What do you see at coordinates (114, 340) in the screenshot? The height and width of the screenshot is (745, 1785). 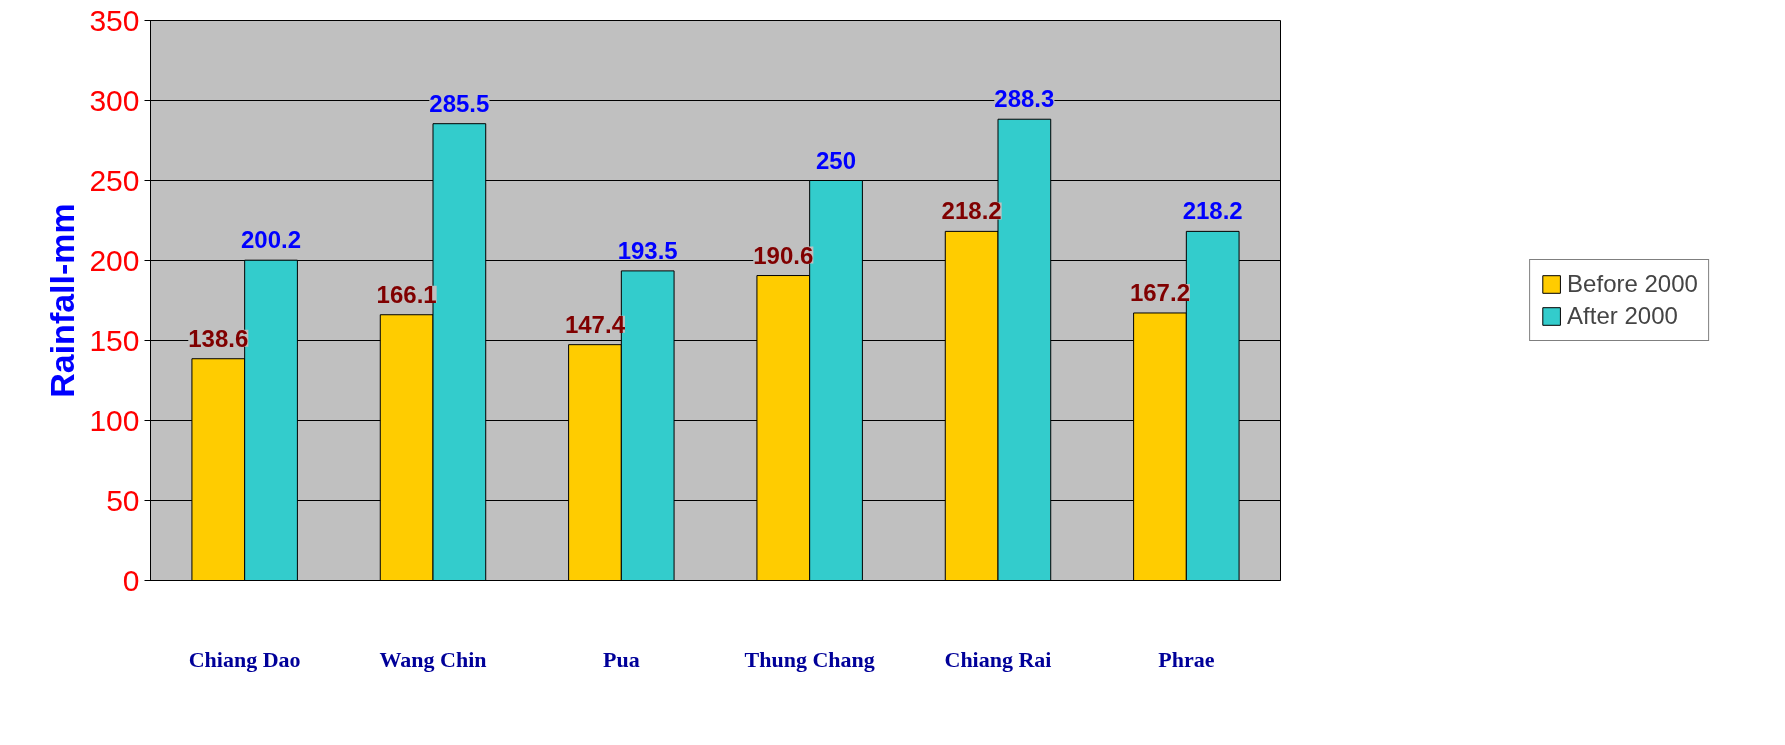 I see `y-tick-label: 150` at bounding box center [114, 340].